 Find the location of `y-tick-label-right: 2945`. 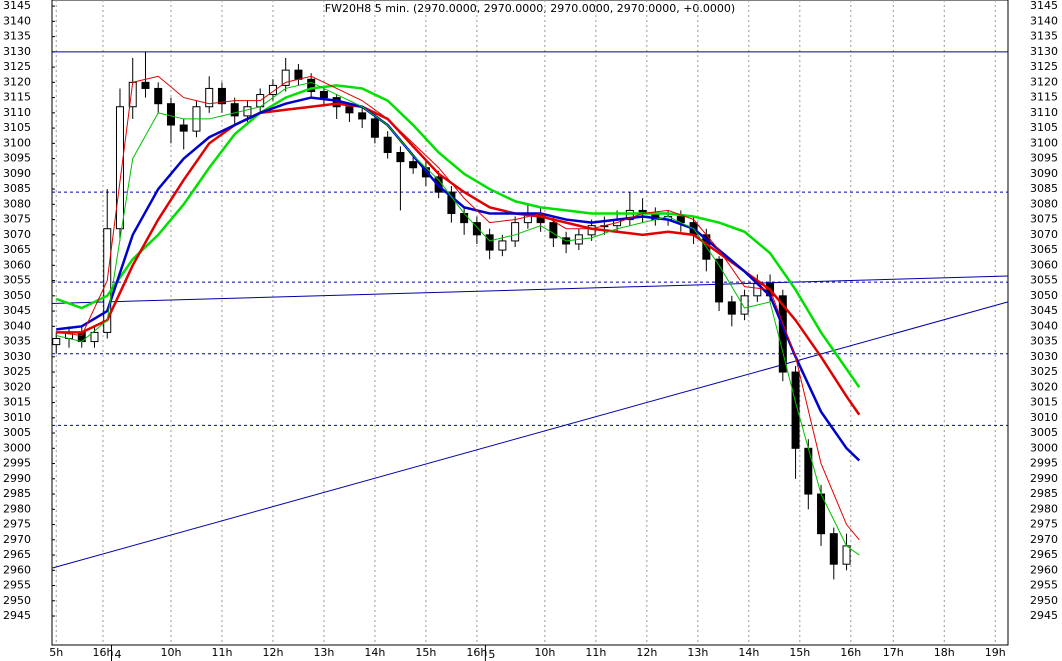

y-tick-label-right: 2945 is located at coordinates (1044, 615).